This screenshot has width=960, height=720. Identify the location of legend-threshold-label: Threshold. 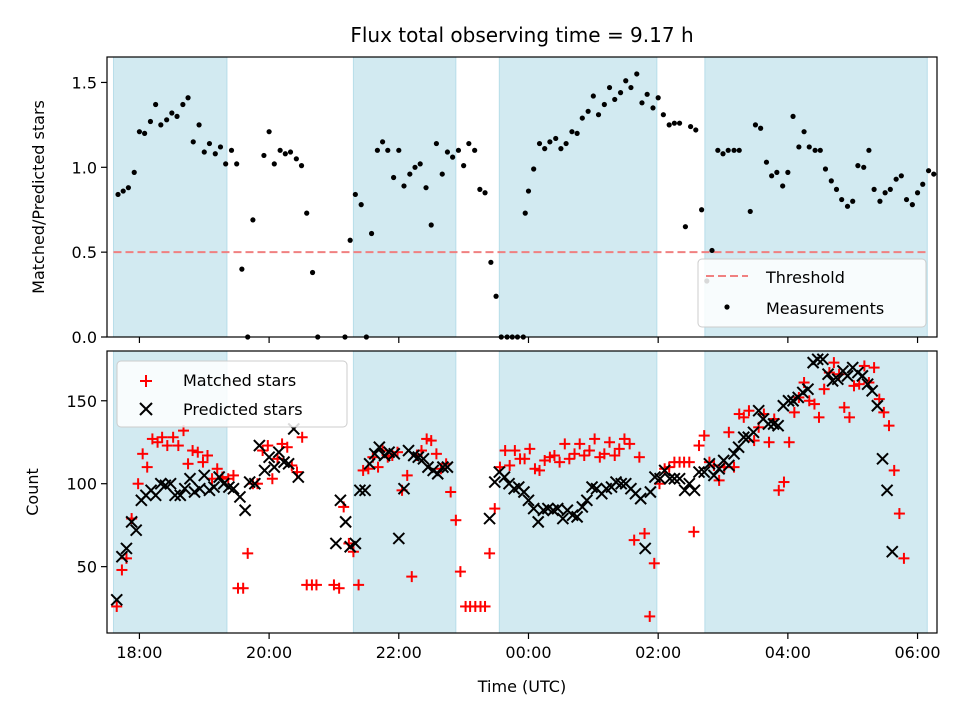
(805, 277).